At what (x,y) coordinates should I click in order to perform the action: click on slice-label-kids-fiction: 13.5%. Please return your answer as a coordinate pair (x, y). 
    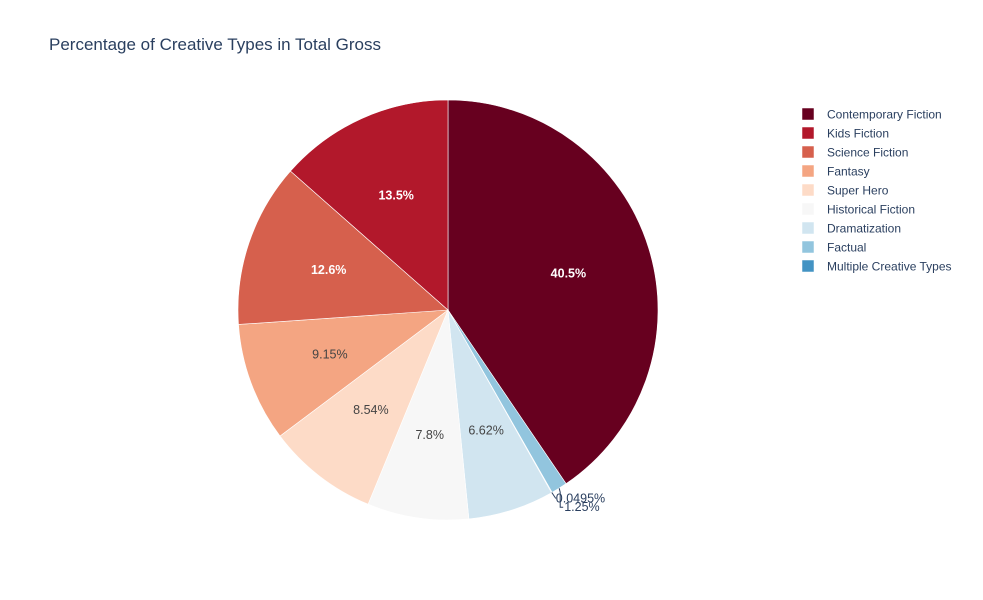
    Looking at the image, I should click on (395, 196).